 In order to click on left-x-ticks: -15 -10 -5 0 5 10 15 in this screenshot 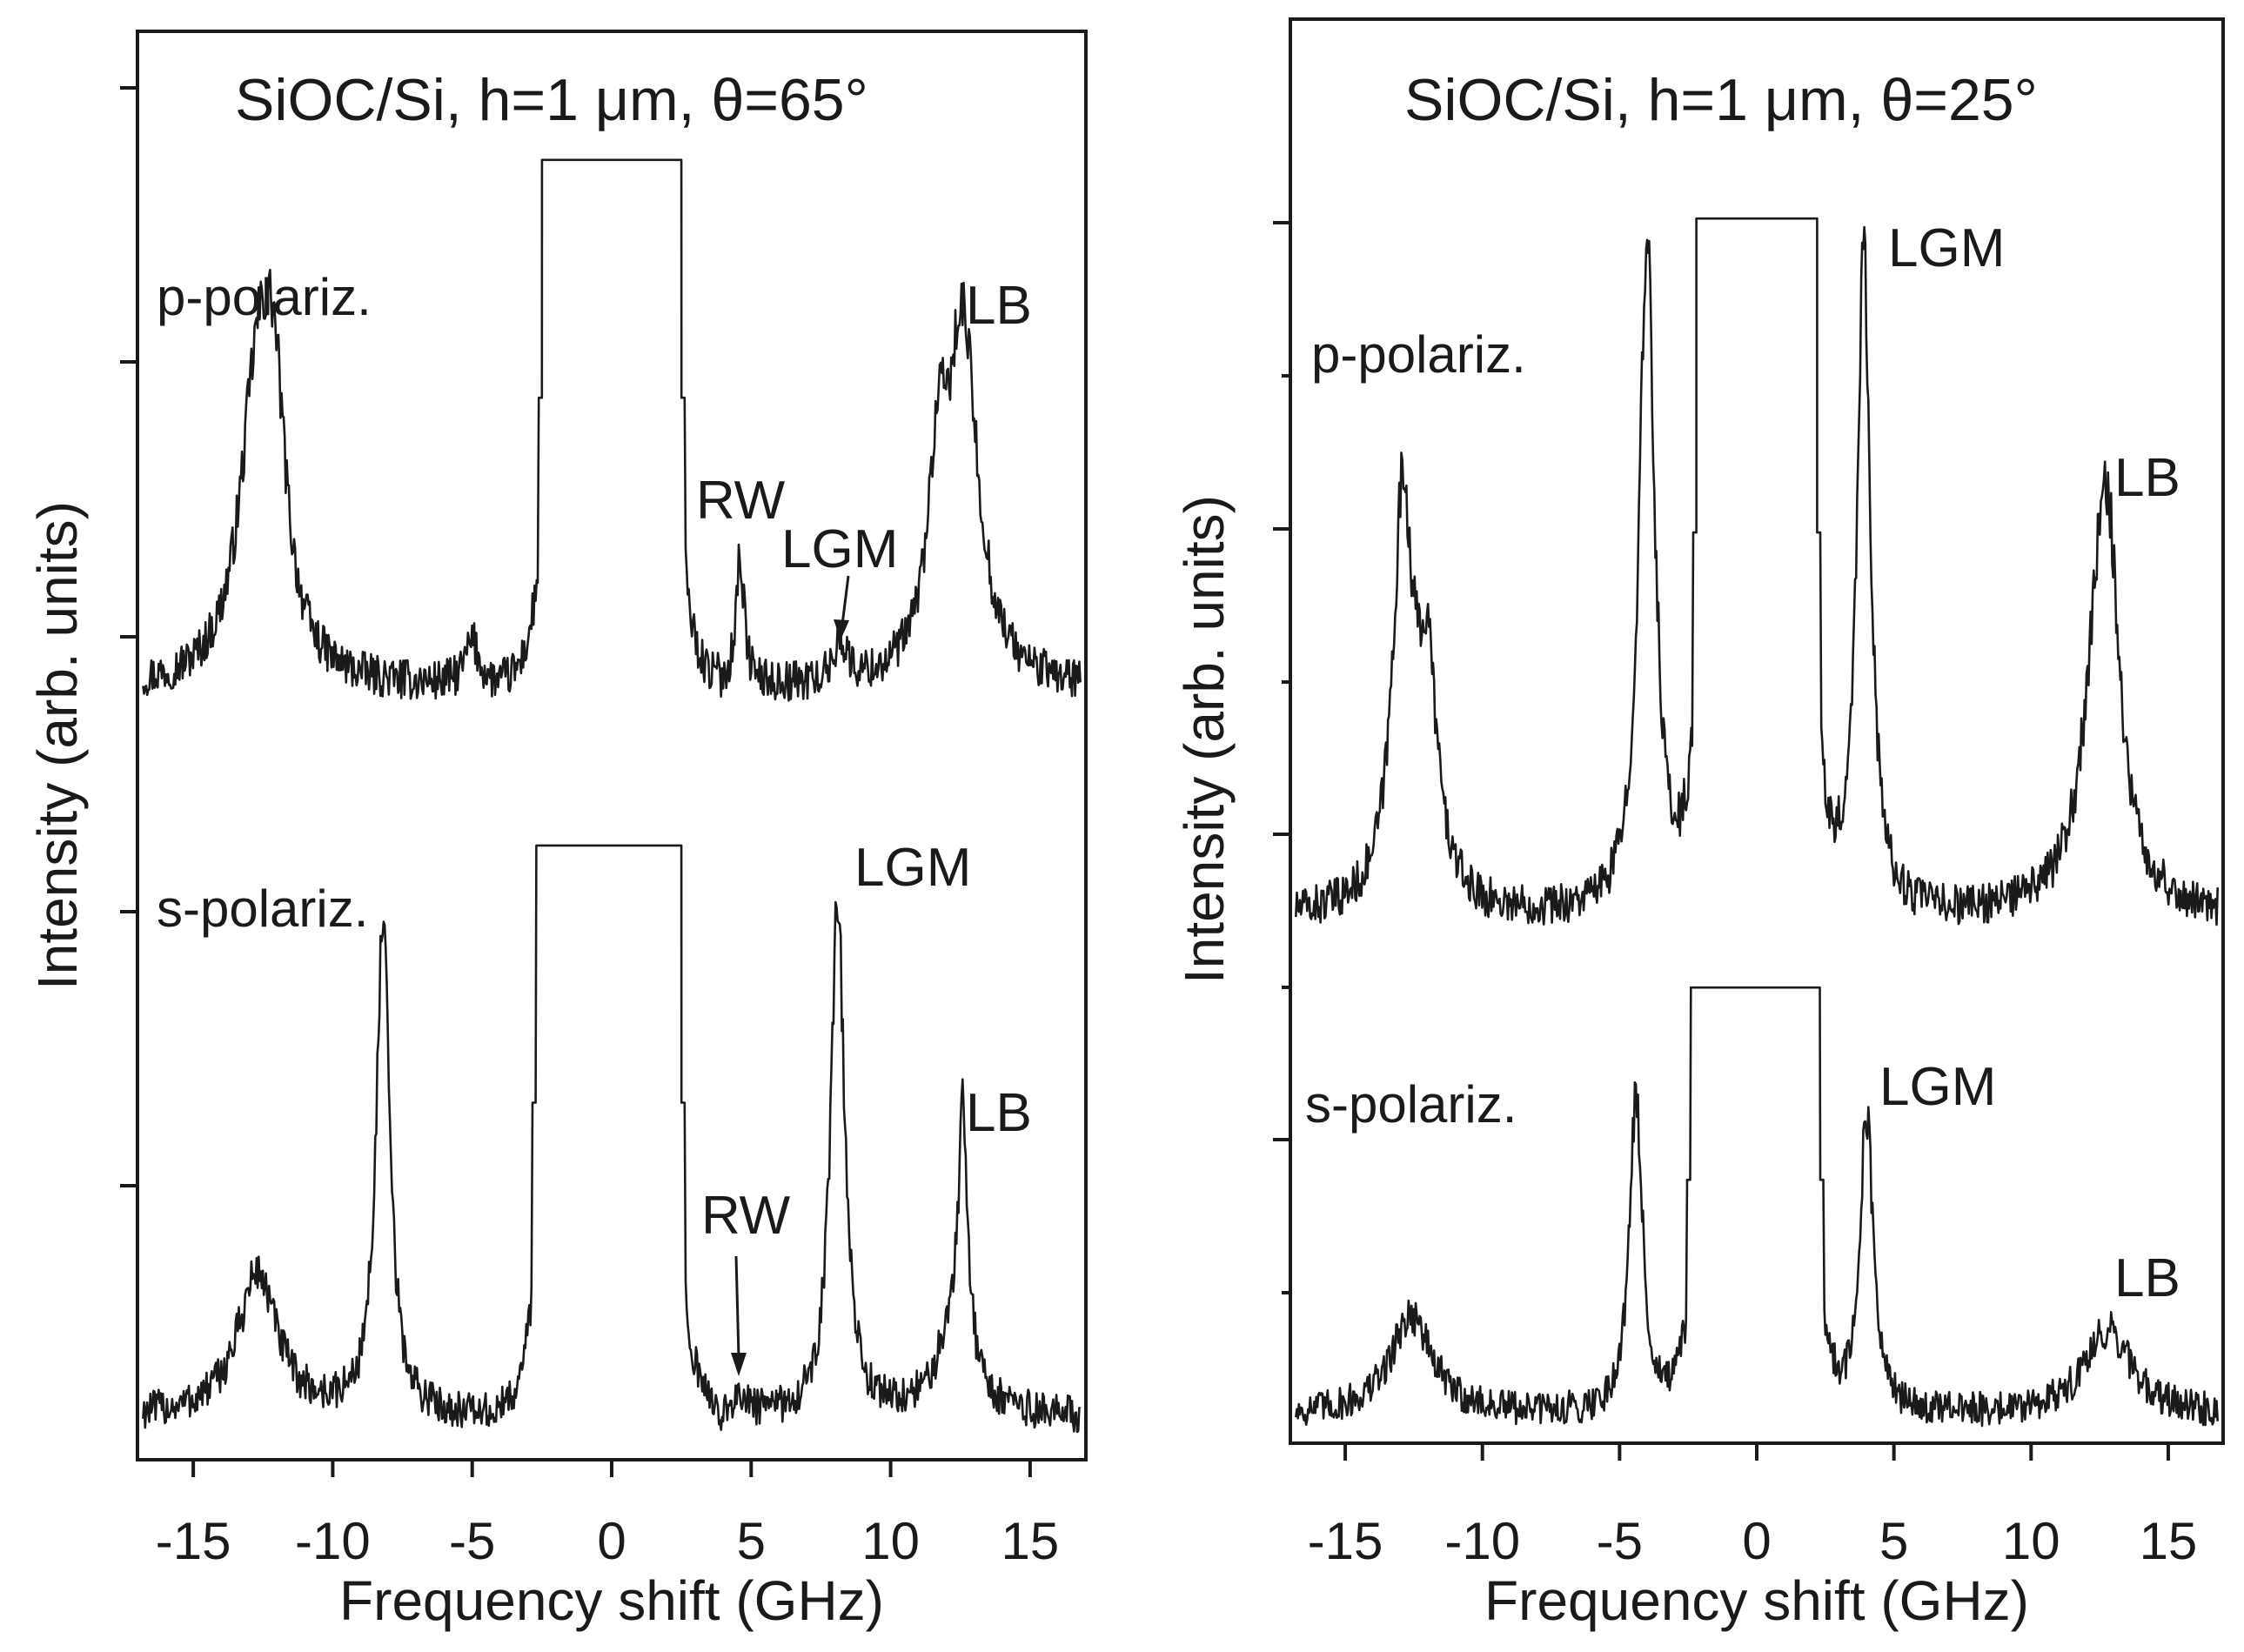, I will do `click(607, 1515)`.